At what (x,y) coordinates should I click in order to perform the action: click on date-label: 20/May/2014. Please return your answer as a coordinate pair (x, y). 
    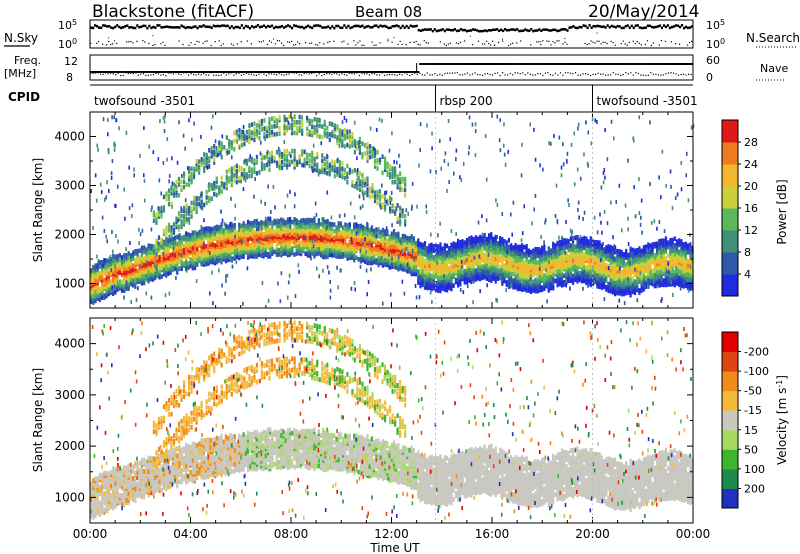
    Looking at the image, I should click on (644, 12).